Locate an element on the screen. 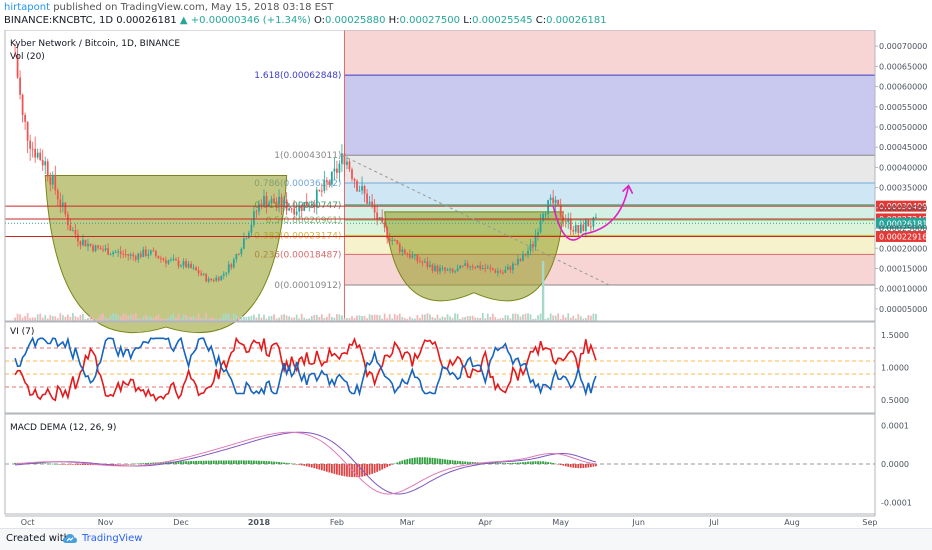 The height and width of the screenshot is (550, 932). footer: Created with TradingView is located at coordinates (466, 539).